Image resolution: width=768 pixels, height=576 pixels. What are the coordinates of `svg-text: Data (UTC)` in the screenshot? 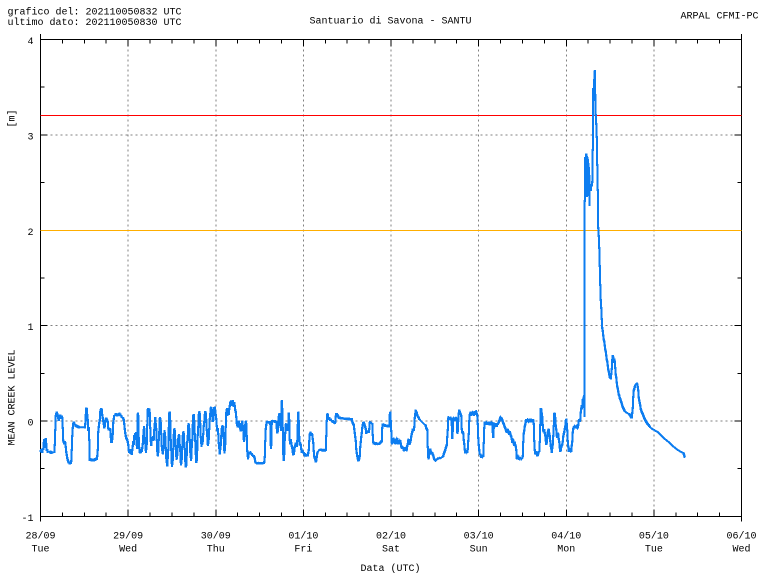 It's located at (390, 569).